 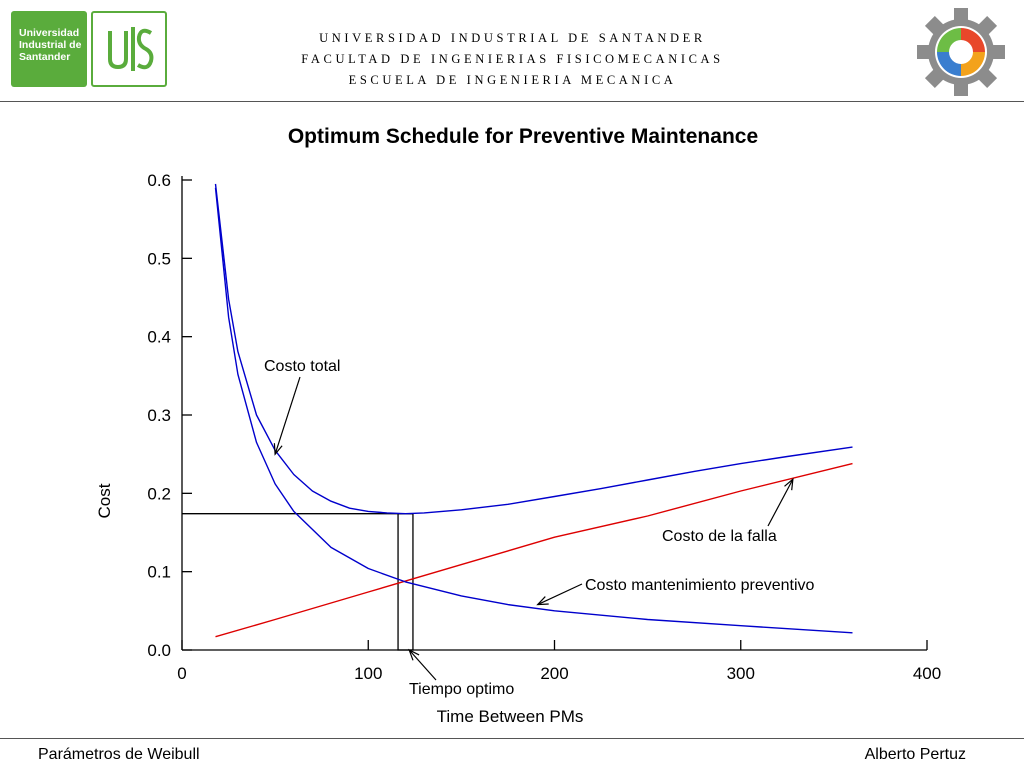 I want to click on y-tick-label: 0.6, so click(x=159, y=180).